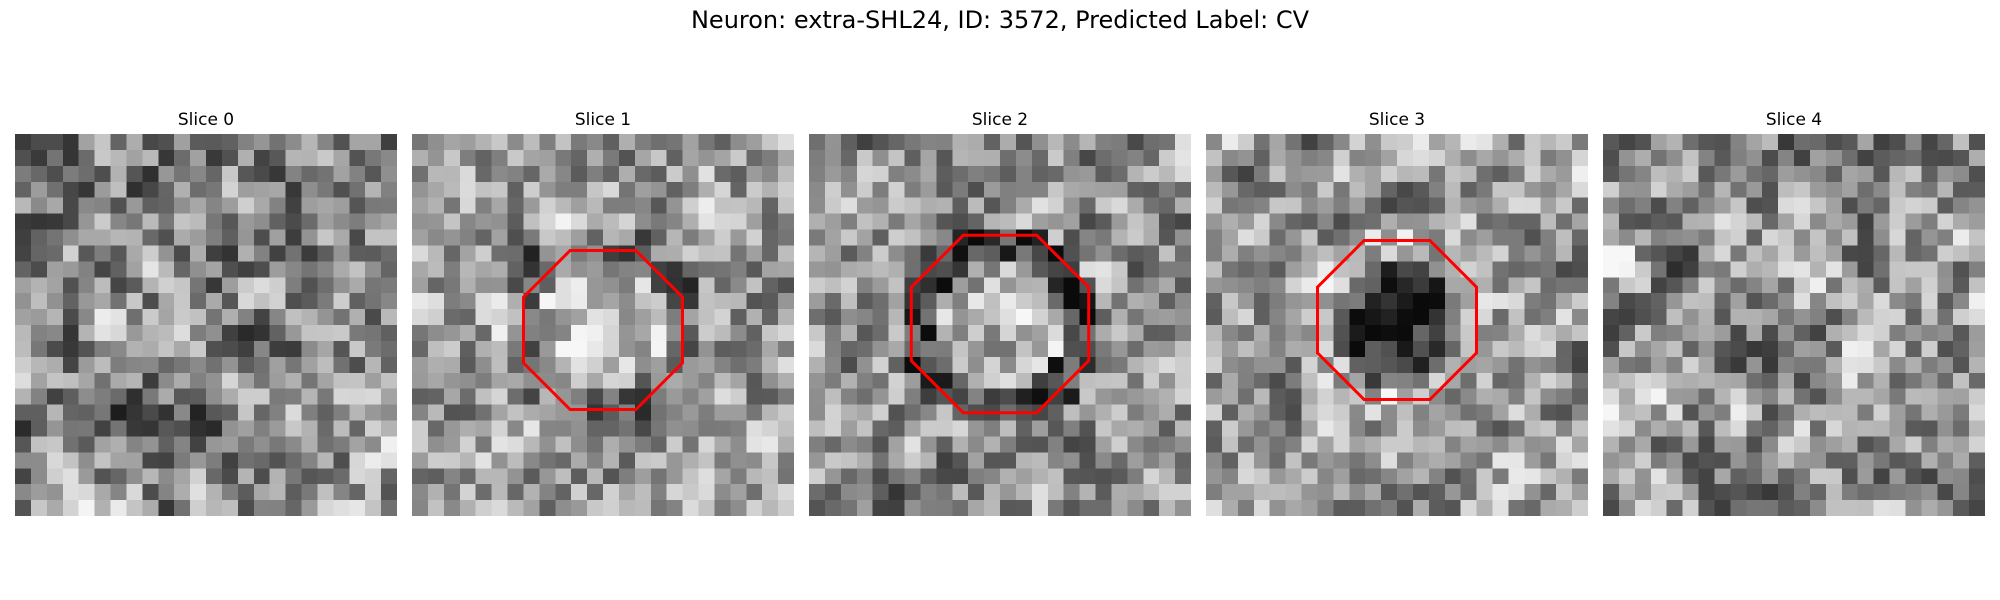 This screenshot has width=2000, height=600. I want to click on slice-title: Slice 2, so click(1000, 120).